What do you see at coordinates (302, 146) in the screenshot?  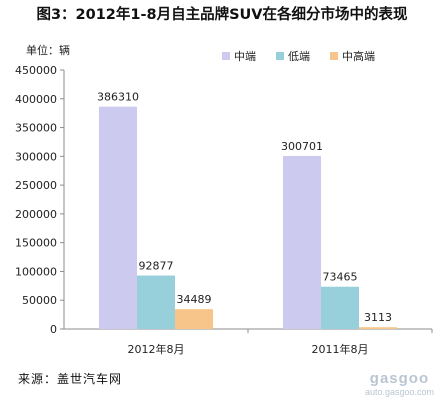 I see `bar-value-label: 300701` at bounding box center [302, 146].